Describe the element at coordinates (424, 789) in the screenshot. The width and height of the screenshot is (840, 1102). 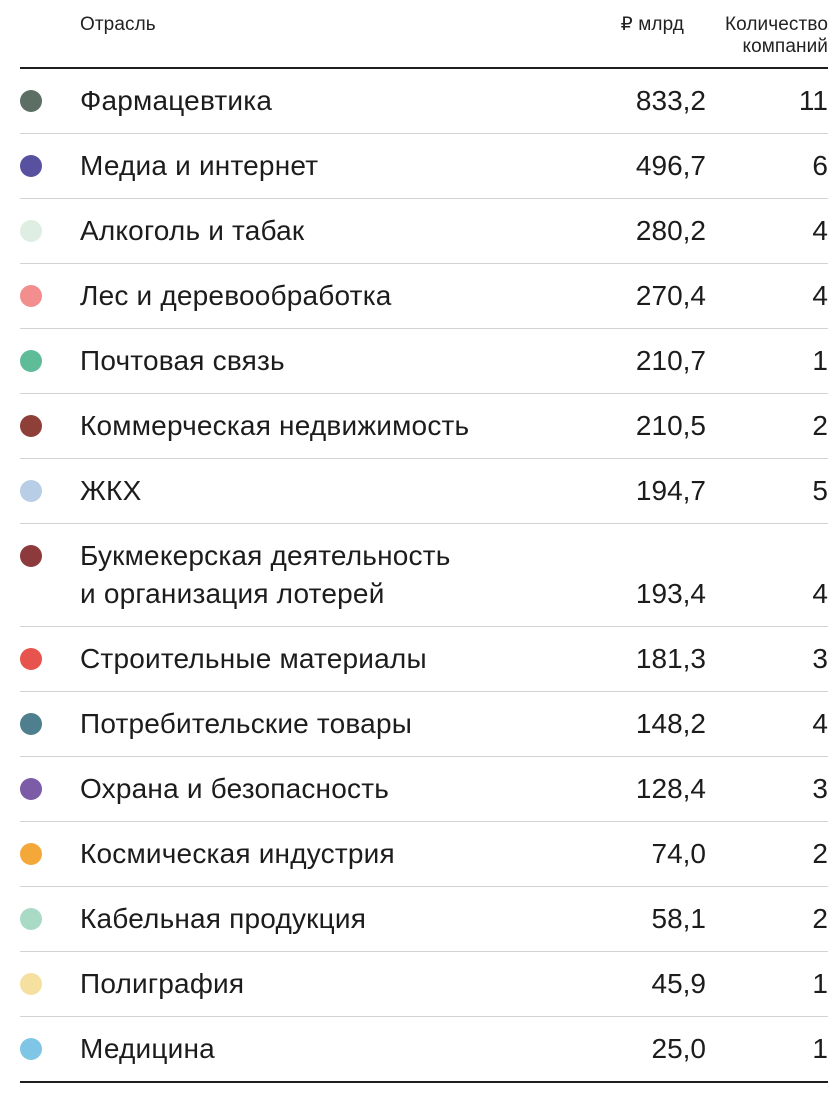
I see `table-row: Охрана и безопасность 128,4 3` at that location.